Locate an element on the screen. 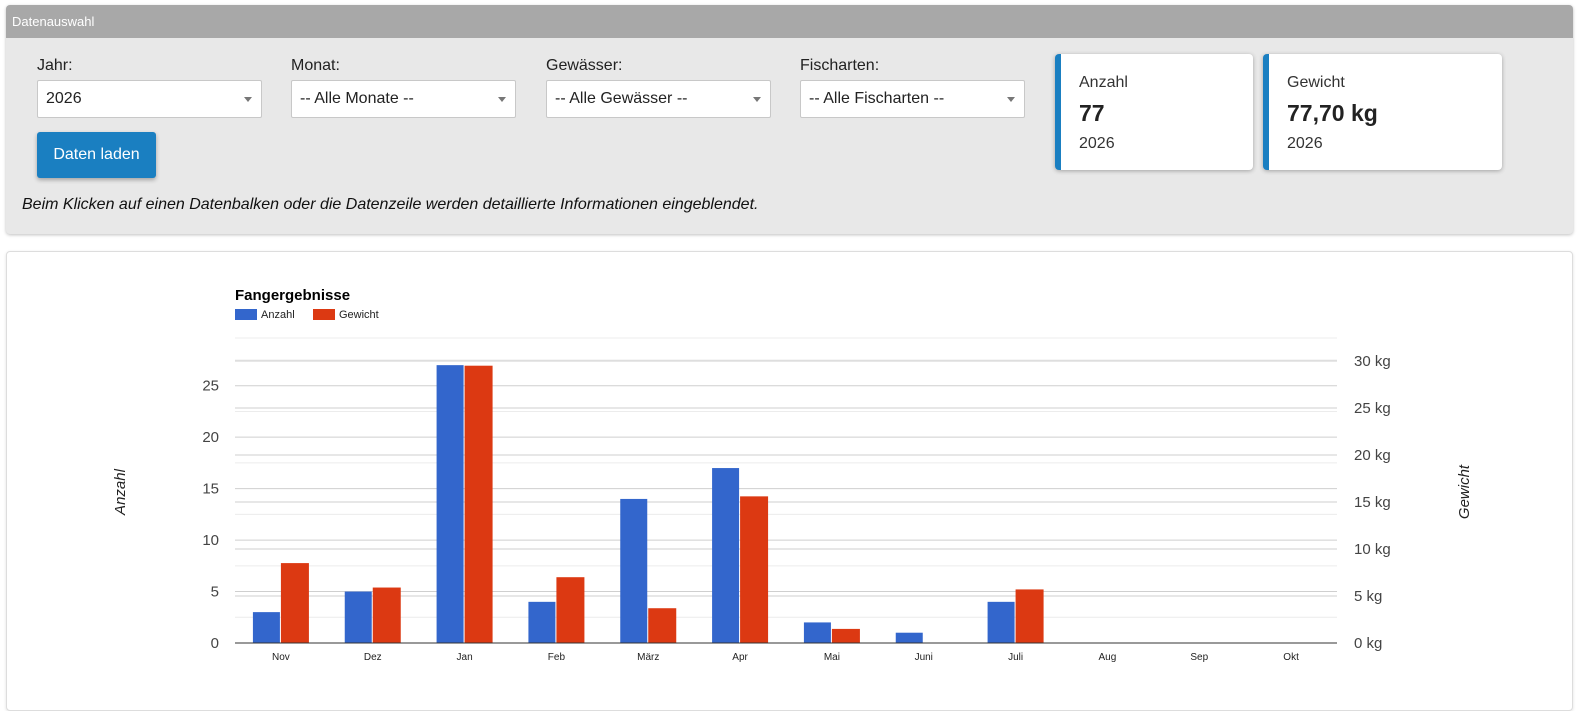 Image resolution: width=1579 pixels, height=711 pixels. month-select-value: -- Alle Monate -- is located at coordinates (357, 98).